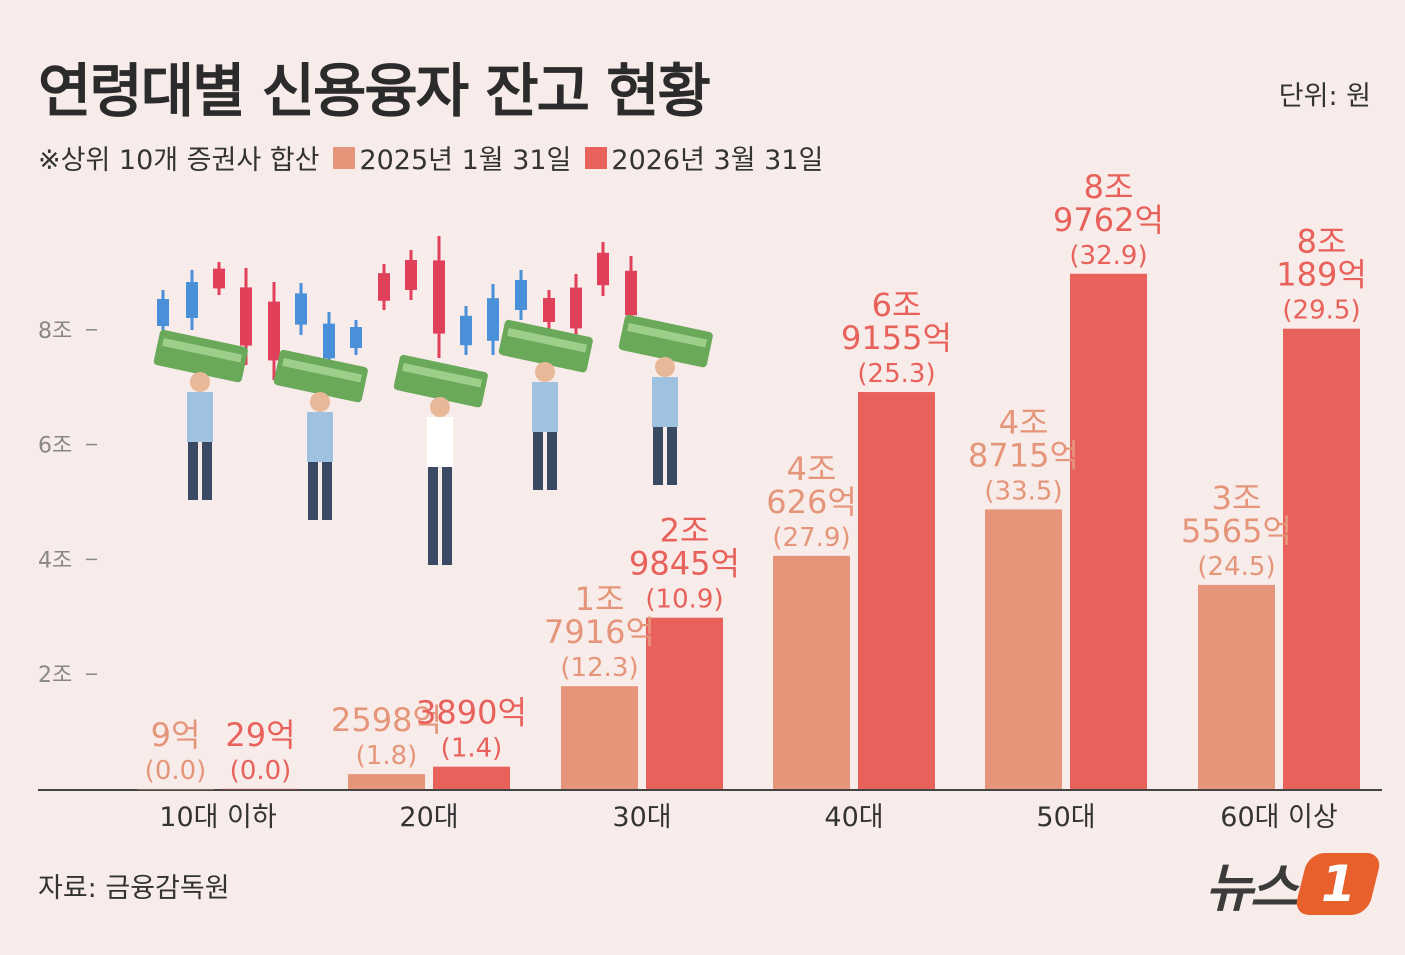 The image size is (1405, 955). I want to click on data-label: 1조, so click(600, 599).